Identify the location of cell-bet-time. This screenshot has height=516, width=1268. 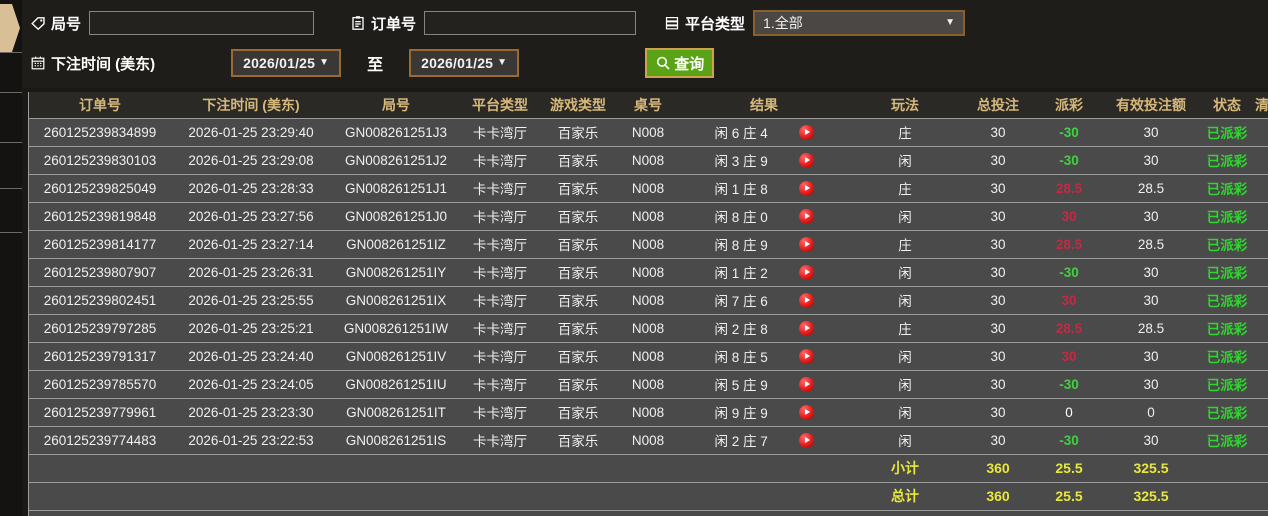
(251, 496).